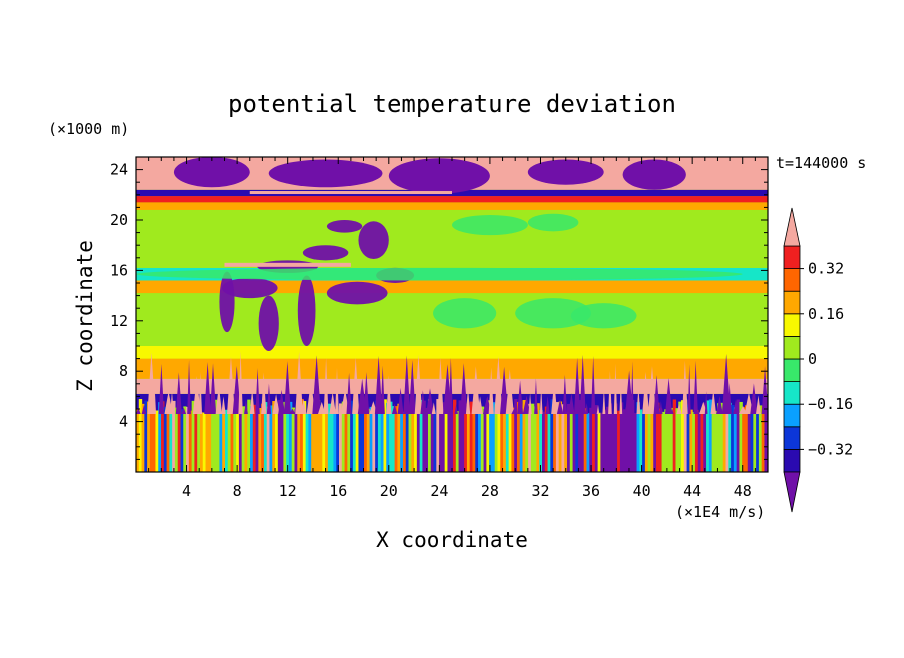 The height and width of the screenshot is (658, 904). Describe the element at coordinates (792, 227) in the screenshot. I see `colorbar-extend-max` at that location.